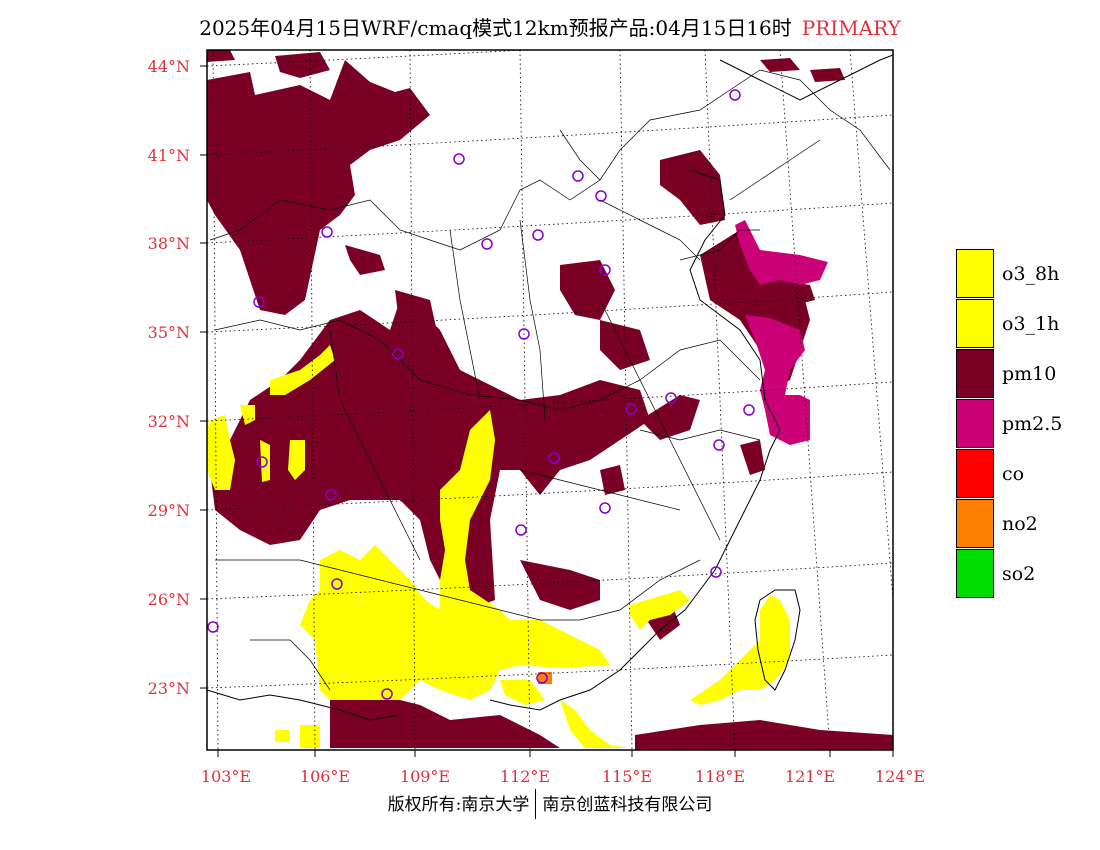 Image resolution: width=1100 pixels, height=850 pixels. Describe the element at coordinates (1031, 274) in the screenshot. I see `legend-label: o3_8h` at that location.